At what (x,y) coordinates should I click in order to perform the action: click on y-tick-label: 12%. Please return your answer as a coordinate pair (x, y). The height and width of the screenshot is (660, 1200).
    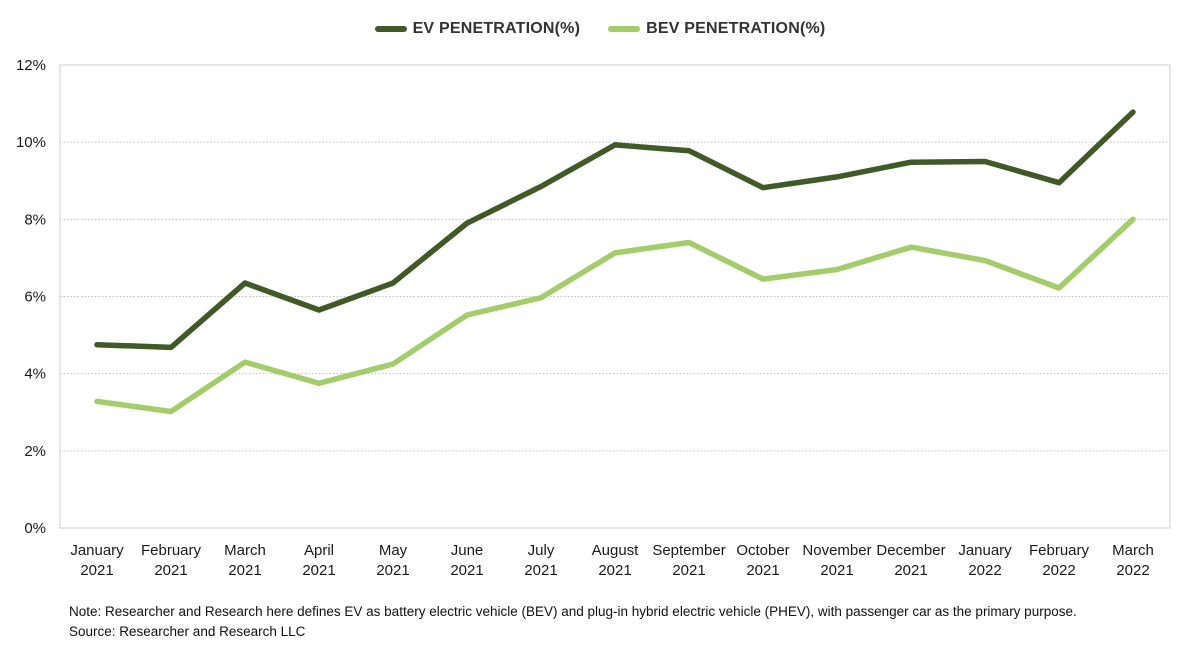
    Looking at the image, I should click on (31, 65).